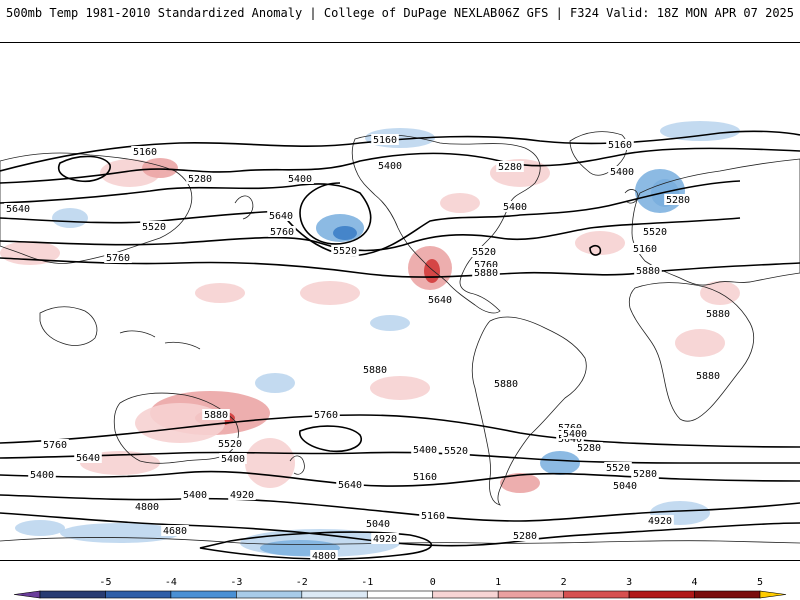 The width and height of the screenshot is (800, 600). Describe the element at coordinates (282, 232) in the screenshot. I see `contour-label: 5760` at that location.